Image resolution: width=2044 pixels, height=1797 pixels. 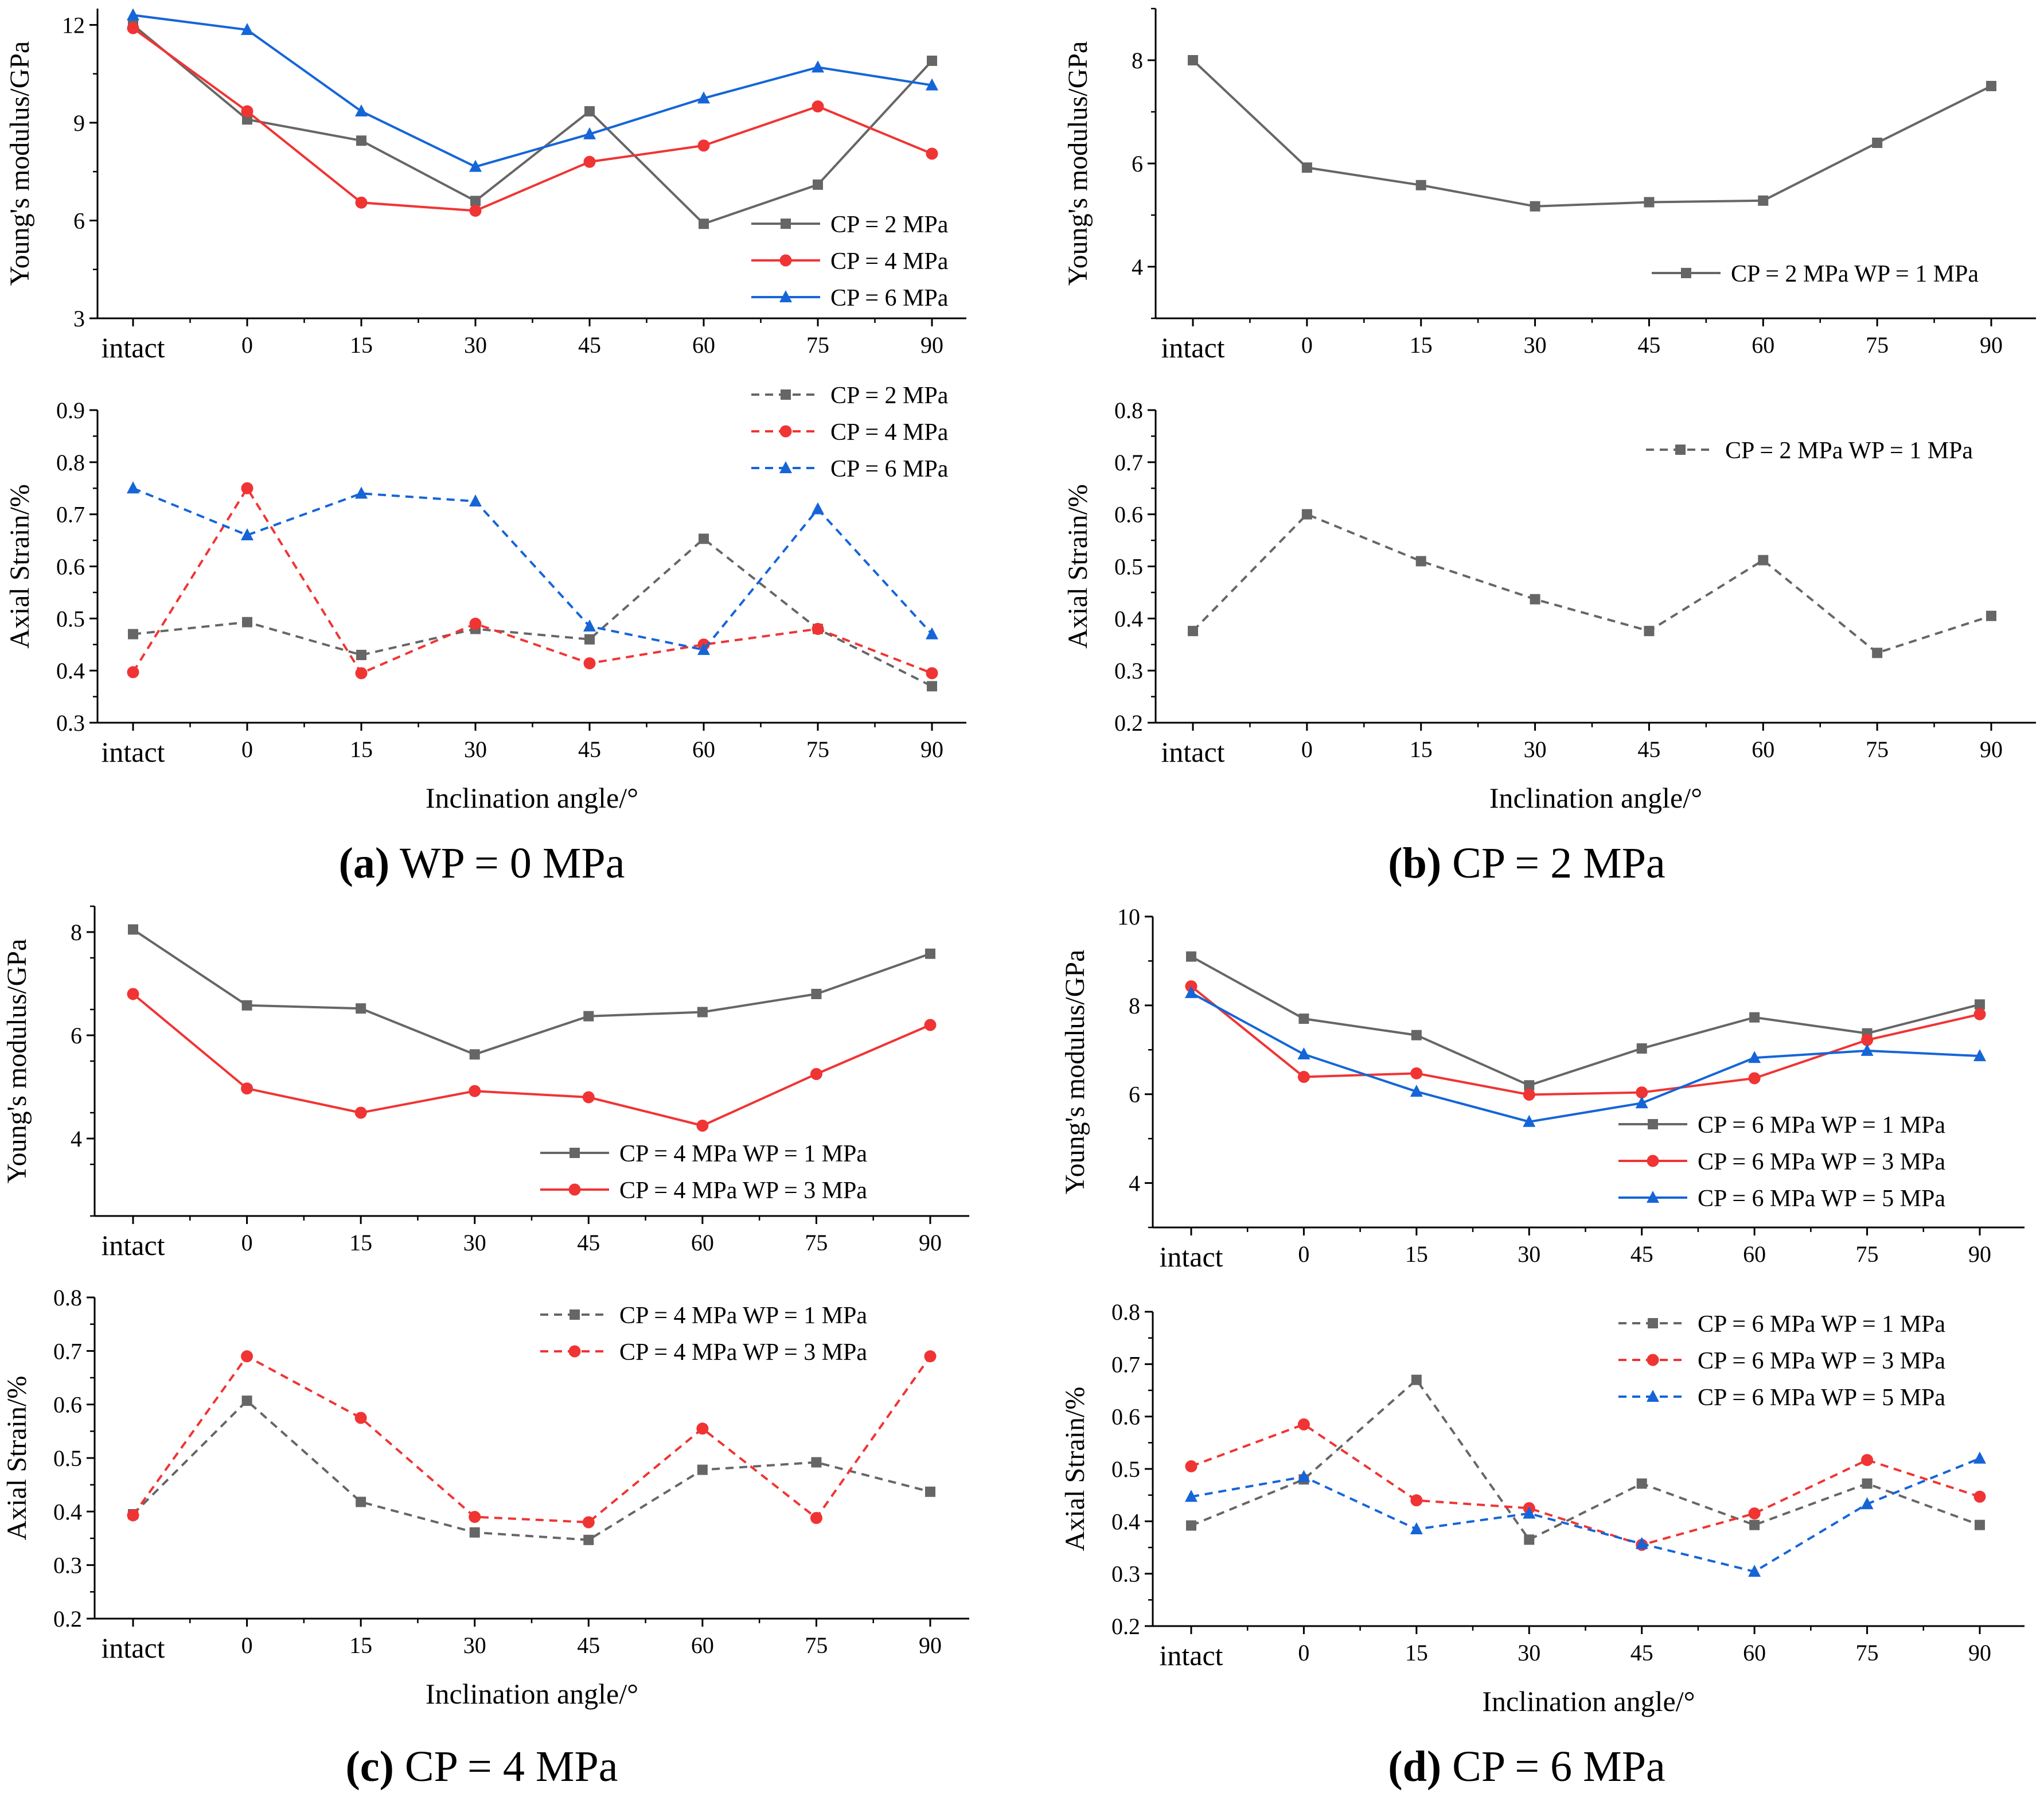 I want to click on legend-label: CP = 2 MPa WP = 1 MPa, so click(x=1849, y=451).